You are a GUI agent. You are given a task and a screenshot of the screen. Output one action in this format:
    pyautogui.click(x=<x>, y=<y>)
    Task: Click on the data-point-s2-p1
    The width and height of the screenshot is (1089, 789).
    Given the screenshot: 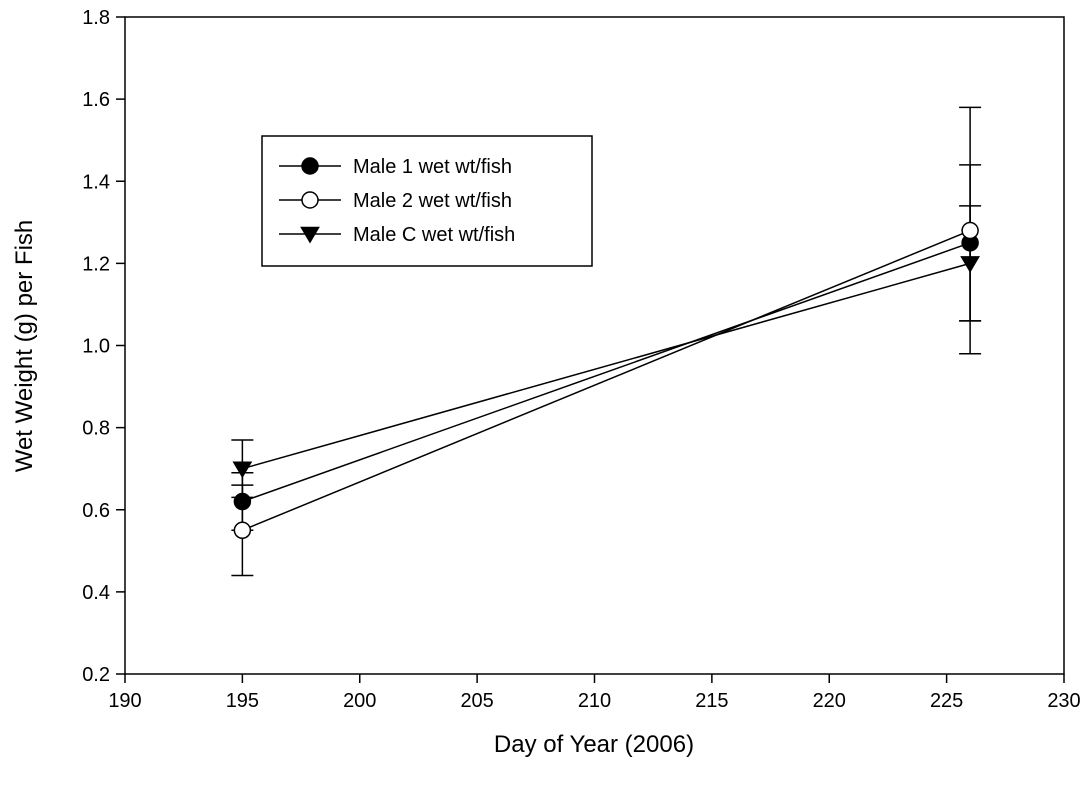 What is the action you would take?
    pyautogui.click(x=242, y=530)
    